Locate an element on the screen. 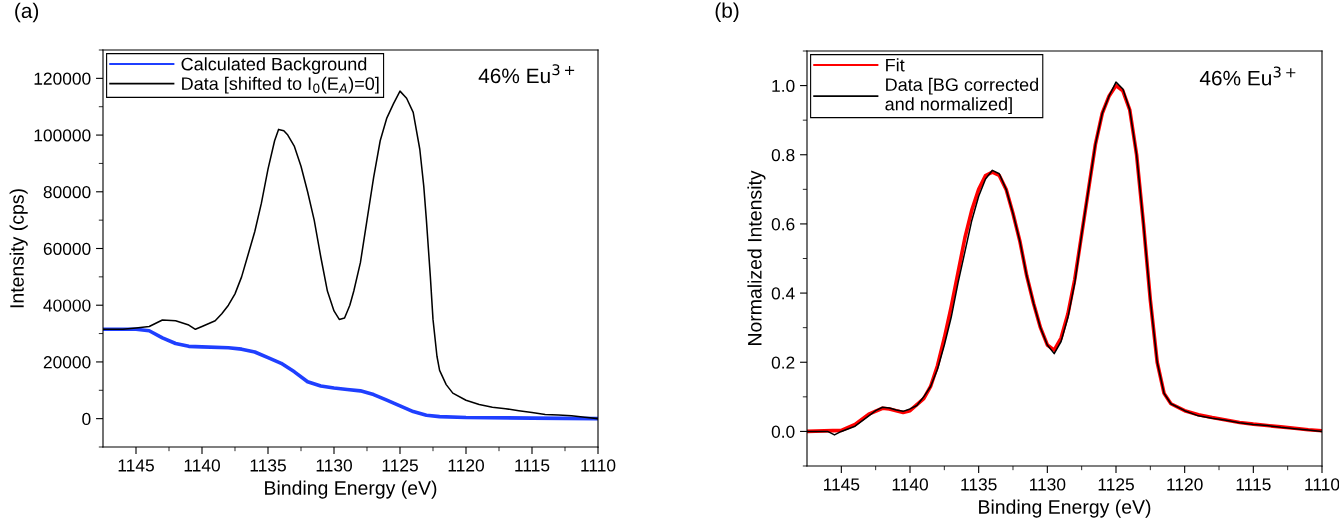 The image size is (1339, 522). y-tick-label: 120000 is located at coordinates (62, 78).